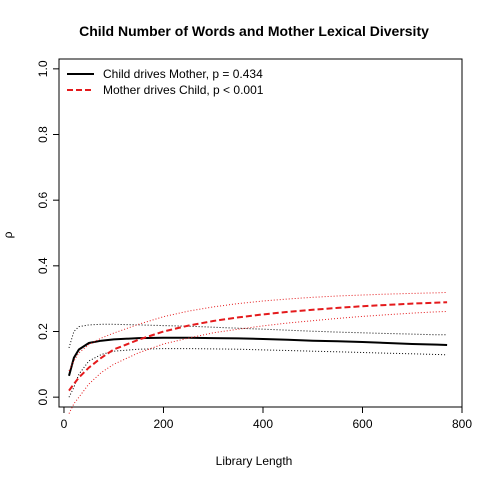 Image resolution: width=480 pixels, height=480 pixels. Describe the element at coordinates (462, 424) in the screenshot. I see `x-tick-label-800: 800` at that location.